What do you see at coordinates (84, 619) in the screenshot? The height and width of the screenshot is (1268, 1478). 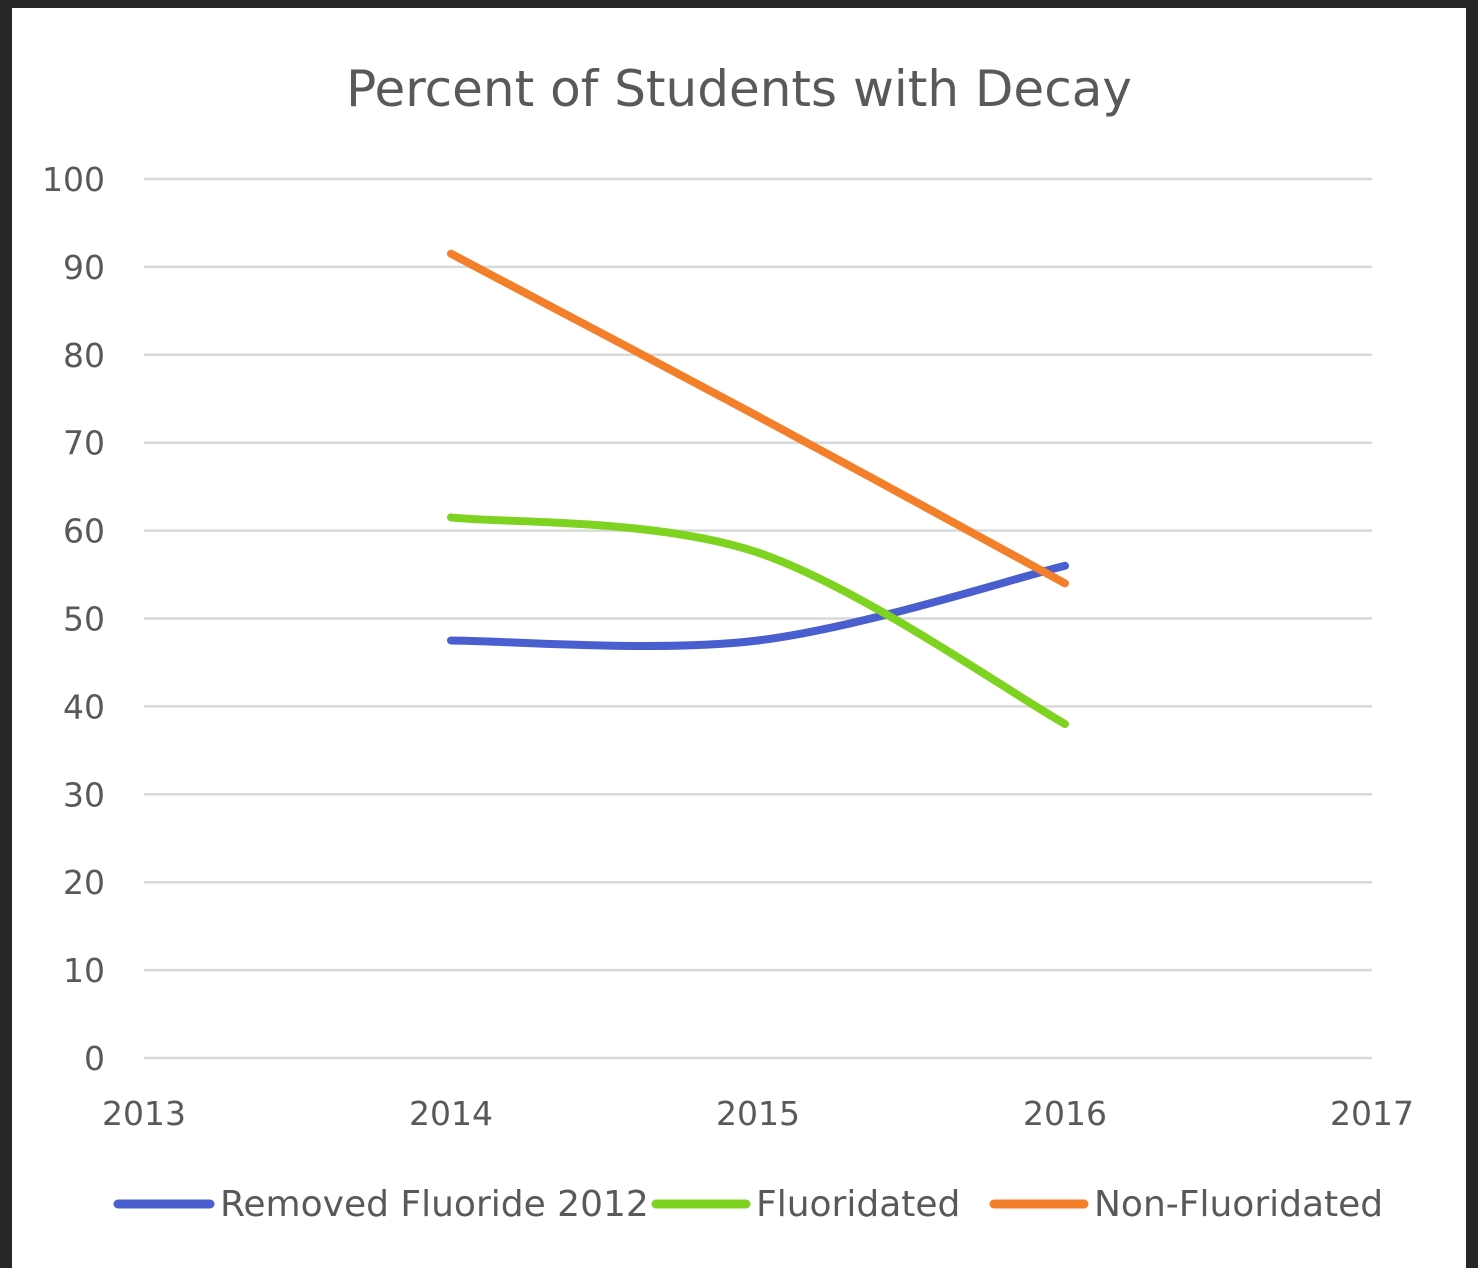 I see `y-tick-label: 50` at bounding box center [84, 619].